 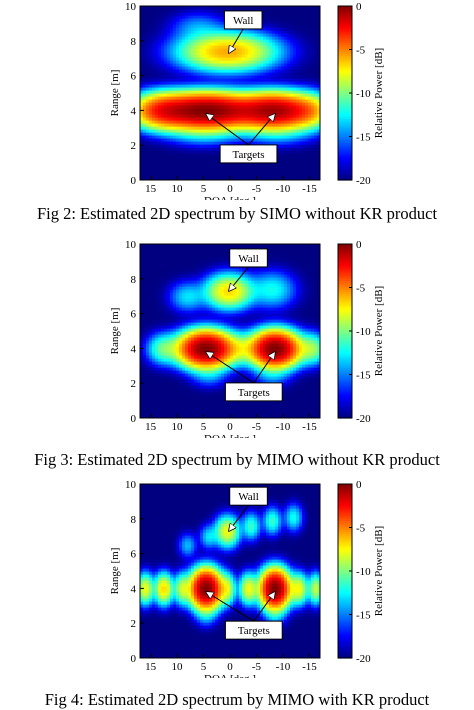 I want to click on colorbar-tick-label: 0, so click(x=359, y=7).